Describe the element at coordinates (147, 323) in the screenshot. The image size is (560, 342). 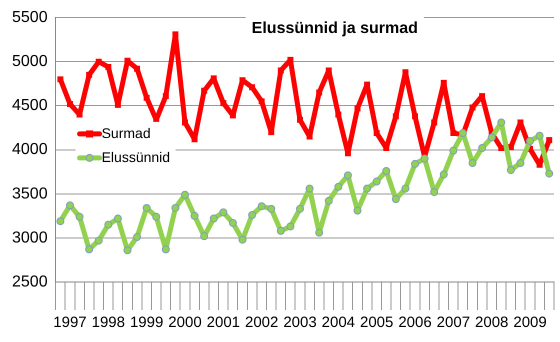
I see `x-tick-label: 1999` at that location.